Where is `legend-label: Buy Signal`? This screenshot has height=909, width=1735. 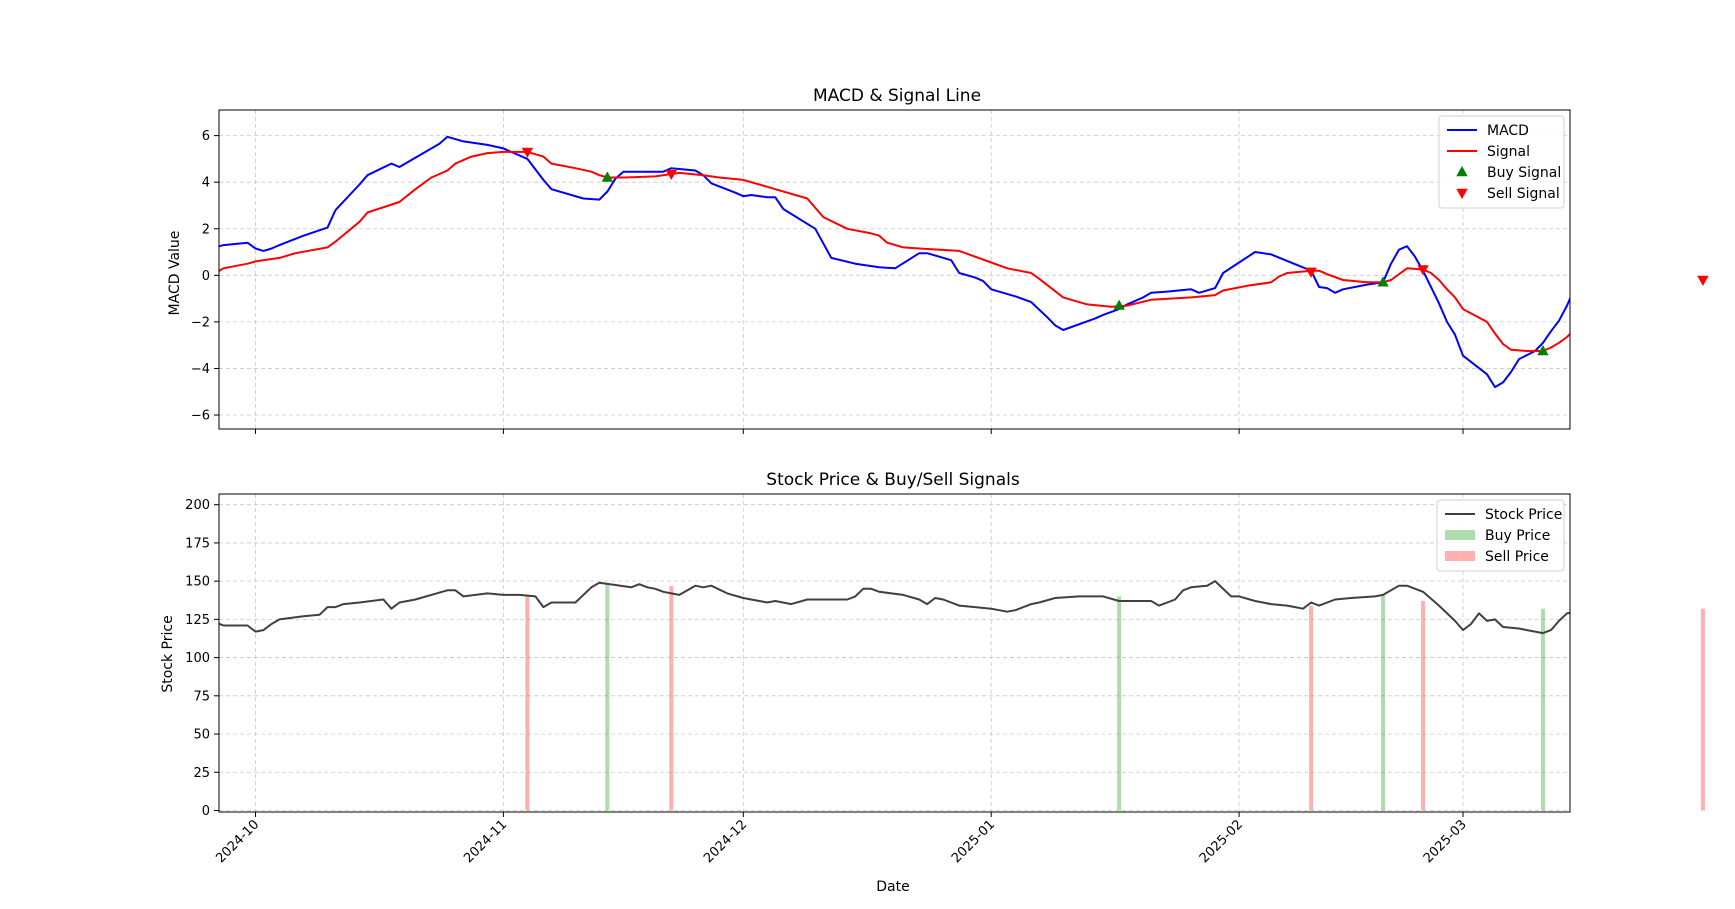 legend-label: Buy Signal is located at coordinates (1524, 173).